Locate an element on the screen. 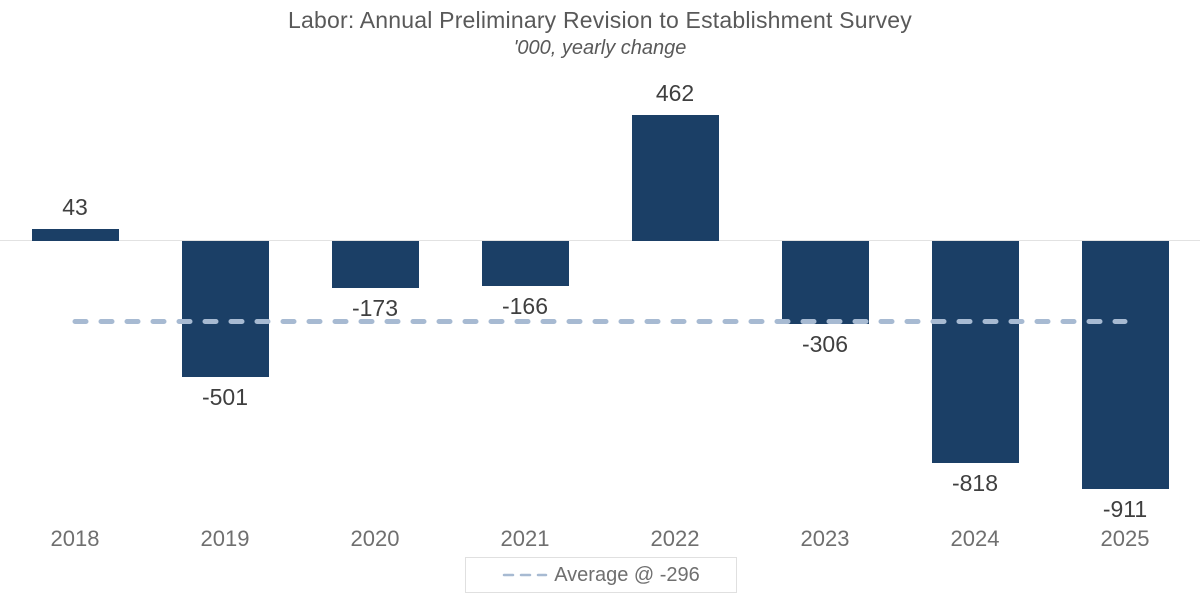 The width and height of the screenshot is (1200, 600). bar-2019 is located at coordinates (225, 309).